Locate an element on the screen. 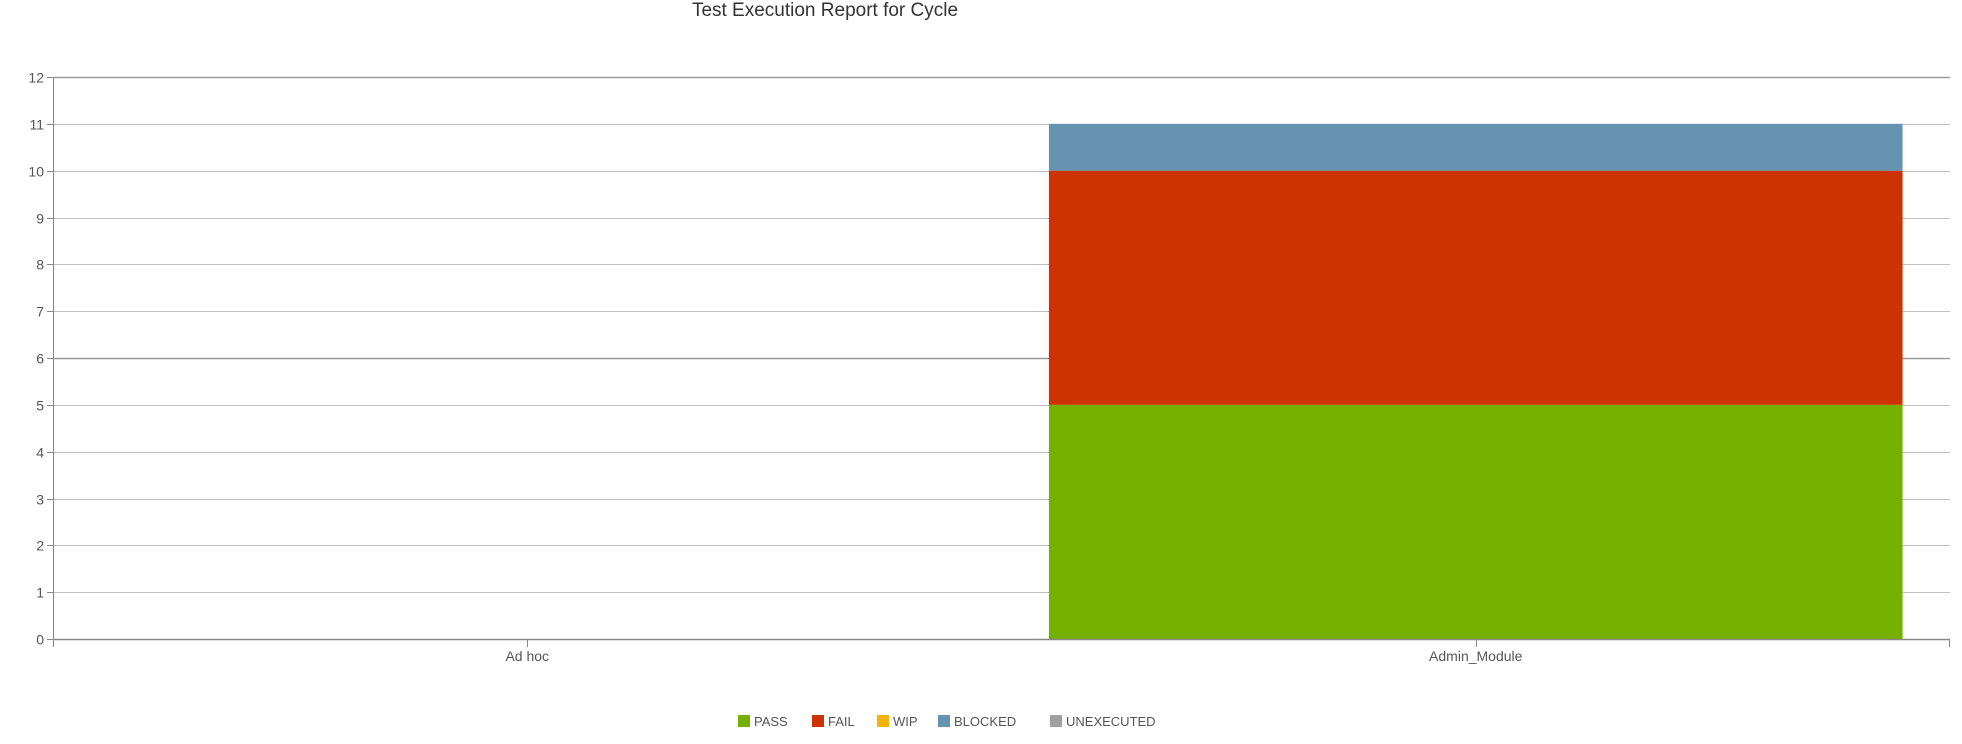 The height and width of the screenshot is (744, 1962). x-tick-label: Admin_Module is located at coordinates (1476, 656).